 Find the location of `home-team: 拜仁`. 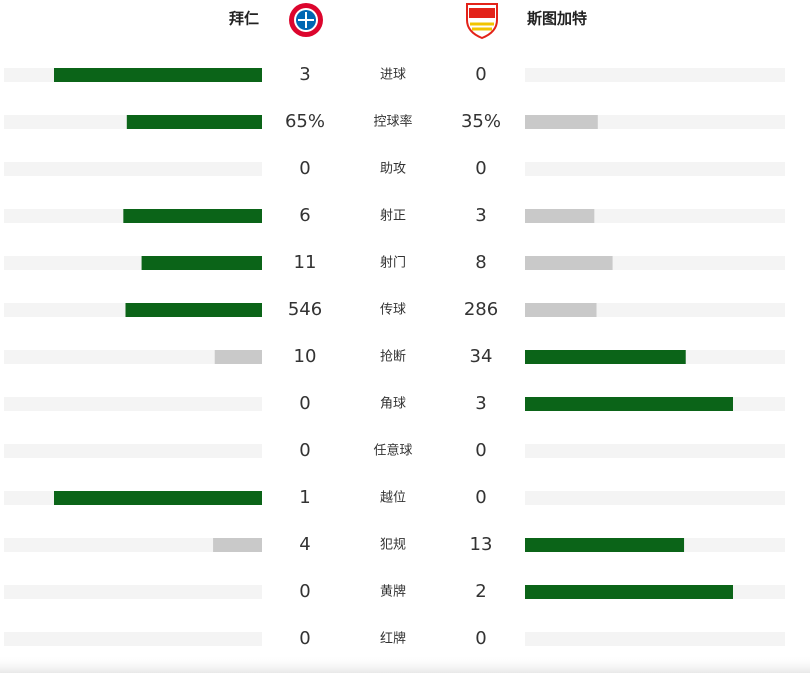

home-team: 拜仁 is located at coordinates (244, 19).